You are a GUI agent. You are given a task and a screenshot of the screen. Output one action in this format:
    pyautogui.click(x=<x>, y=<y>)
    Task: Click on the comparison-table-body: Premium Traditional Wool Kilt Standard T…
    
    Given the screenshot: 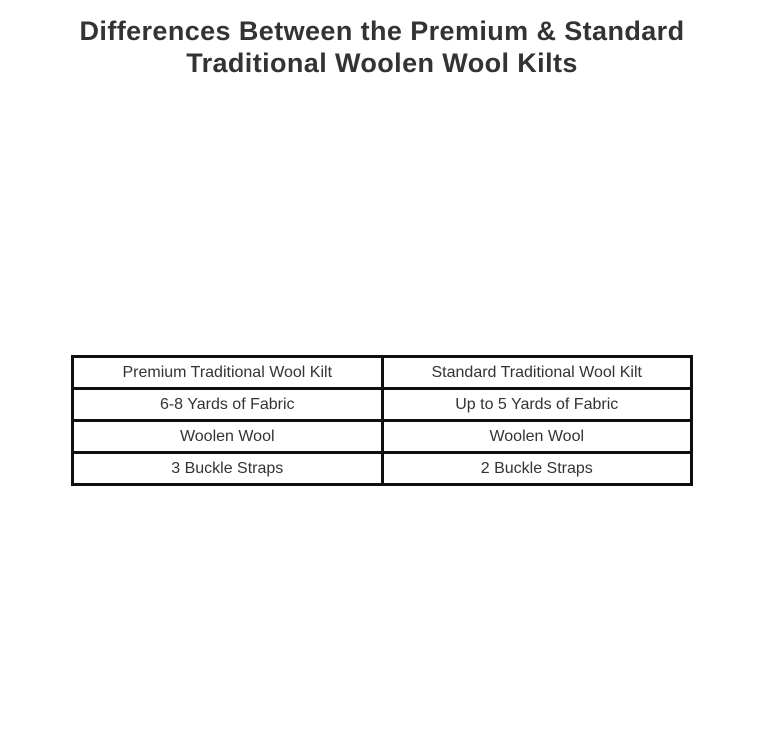 What is the action you would take?
    pyautogui.click(x=382, y=420)
    